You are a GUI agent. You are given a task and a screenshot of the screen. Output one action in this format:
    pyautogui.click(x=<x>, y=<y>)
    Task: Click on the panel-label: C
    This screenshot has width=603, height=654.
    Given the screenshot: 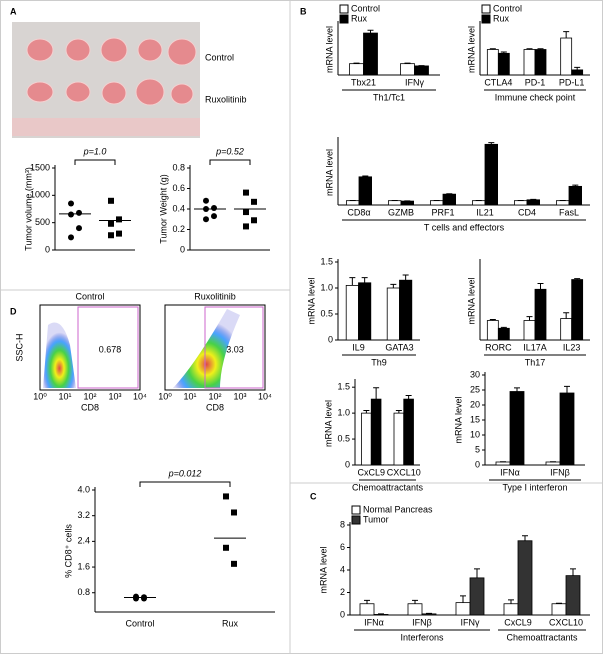 What is the action you would take?
    pyautogui.click(x=313, y=496)
    